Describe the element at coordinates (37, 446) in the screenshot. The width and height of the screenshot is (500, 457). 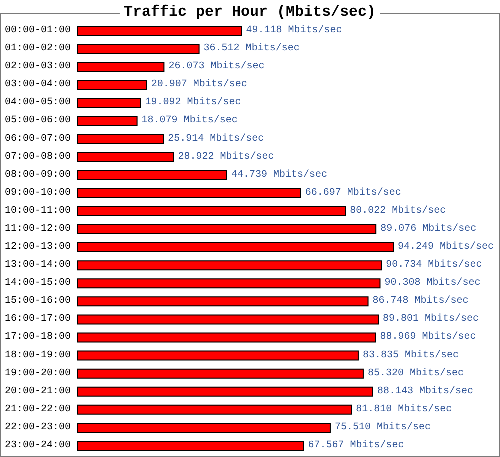
I see `y-tick-label: 23:00-24:00` at that location.